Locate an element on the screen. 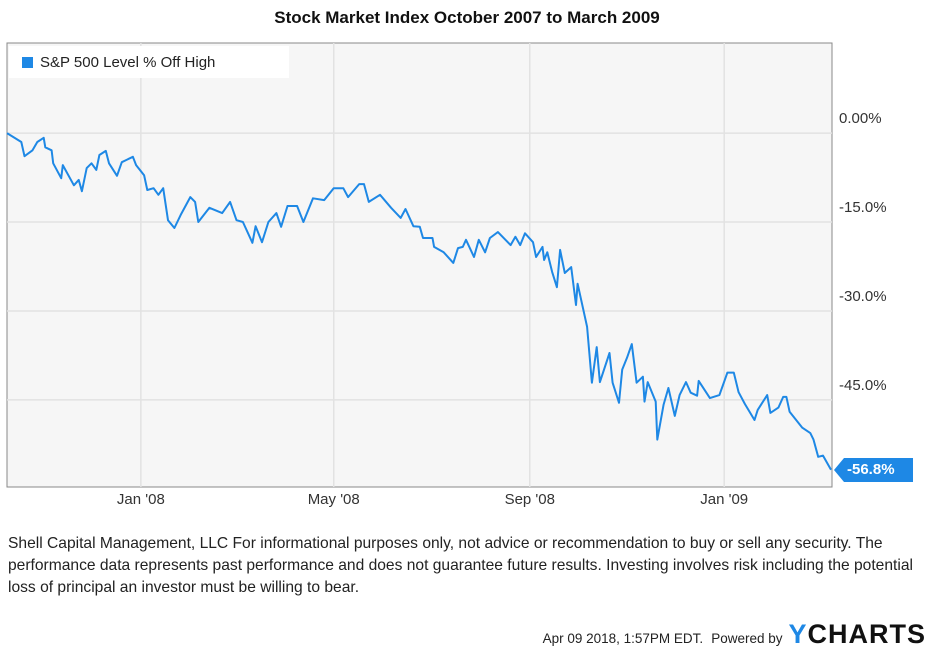 This screenshot has width=934, height=650. x-tick-label: Jan '09 is located at coordinates (724, 499).